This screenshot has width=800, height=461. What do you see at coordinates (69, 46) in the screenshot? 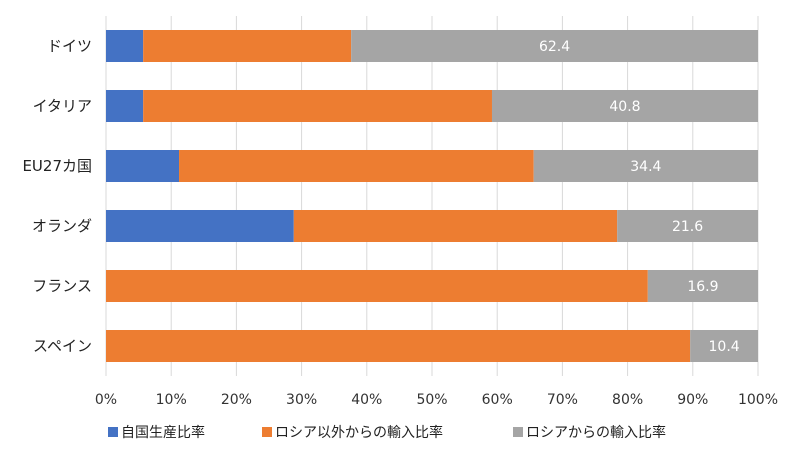
I see `category-label: ドイツ` at bounding box center [69, 46].